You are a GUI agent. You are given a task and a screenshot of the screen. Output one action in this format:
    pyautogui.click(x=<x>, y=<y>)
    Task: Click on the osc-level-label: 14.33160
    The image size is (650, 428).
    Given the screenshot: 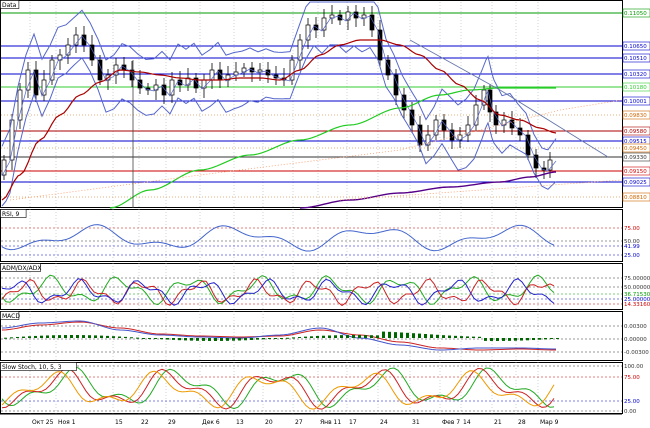 What is the action you would take?
    pyautogui.click(x=637, y=305)
    